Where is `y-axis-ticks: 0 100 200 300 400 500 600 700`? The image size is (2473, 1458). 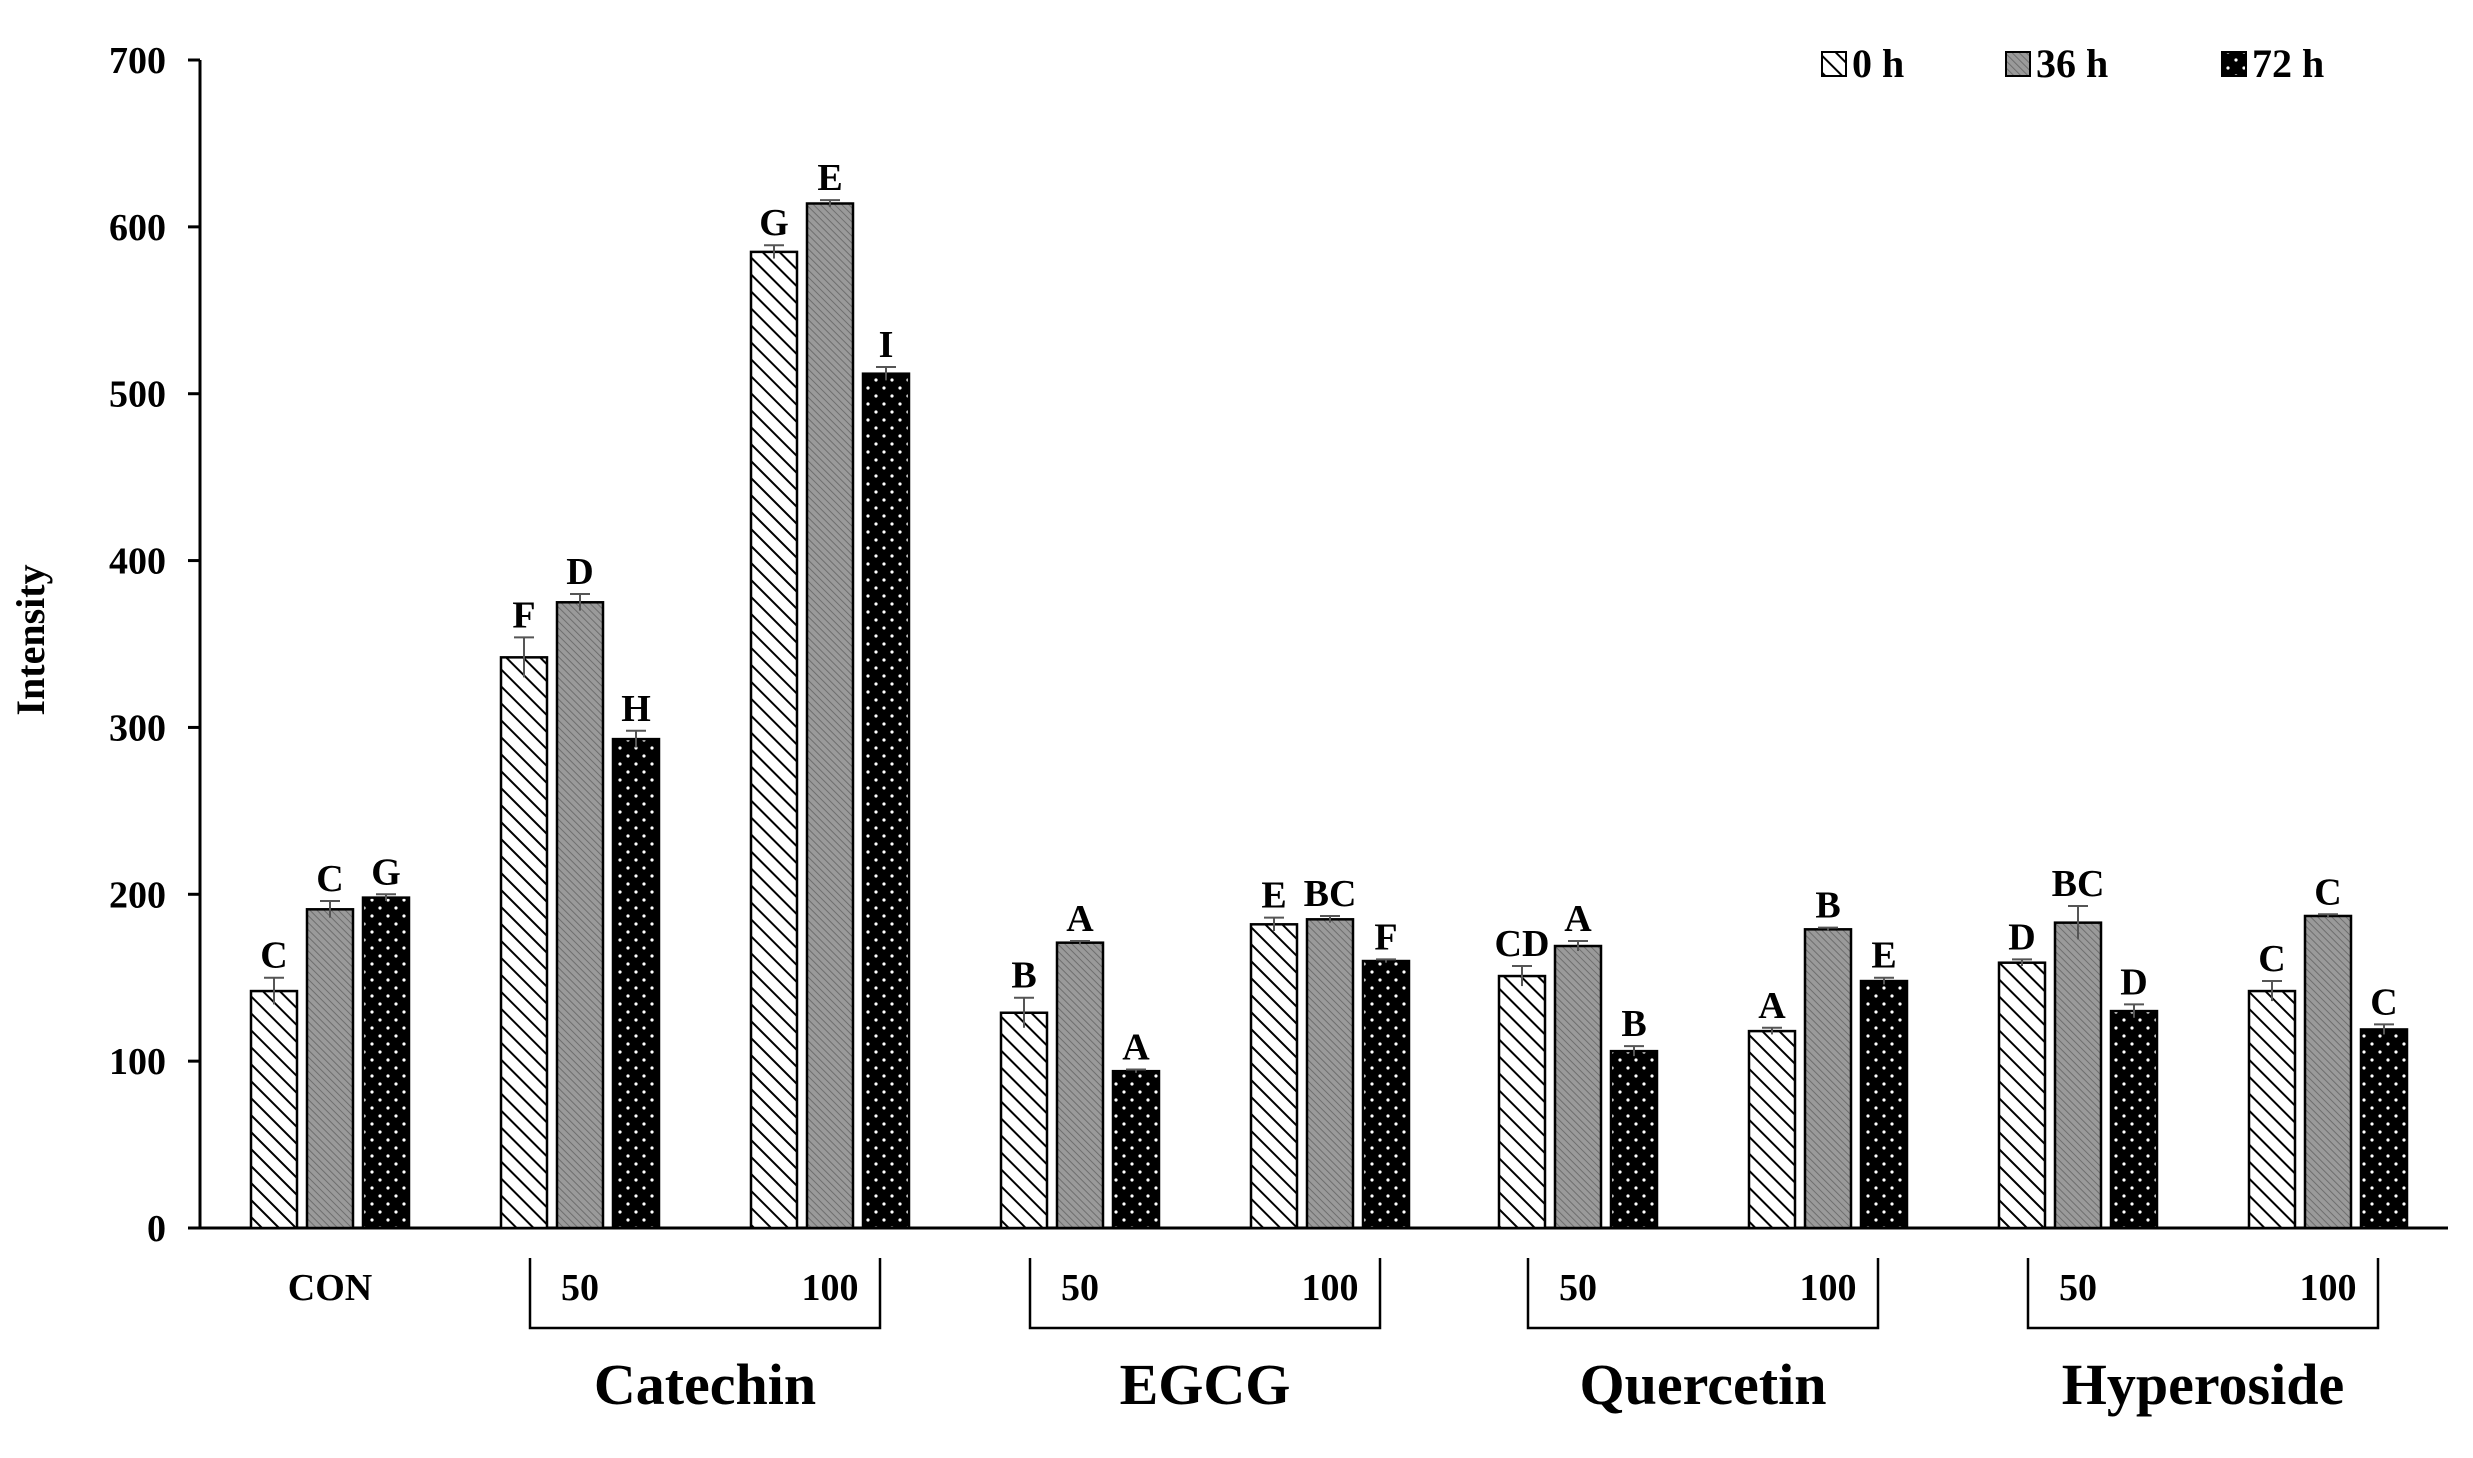
y-axis-ticks: 0 100 200 300 400 500 600 700 is located at coordinates (154, 645).